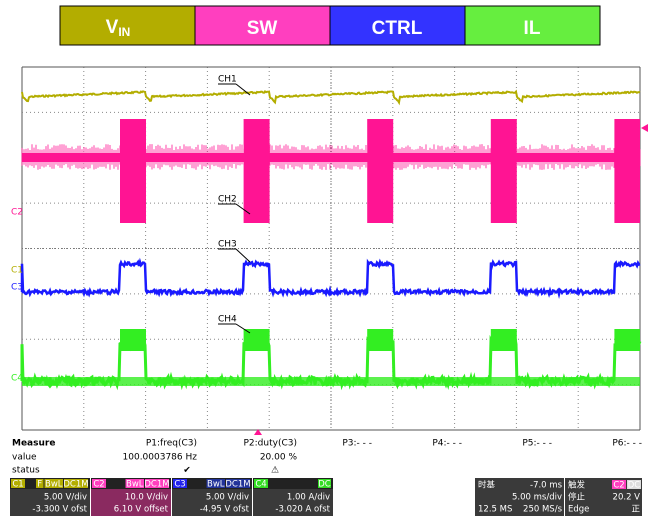 The image size is (650, 520). I want to click on trigger-tag: C2, so click(618, 486).